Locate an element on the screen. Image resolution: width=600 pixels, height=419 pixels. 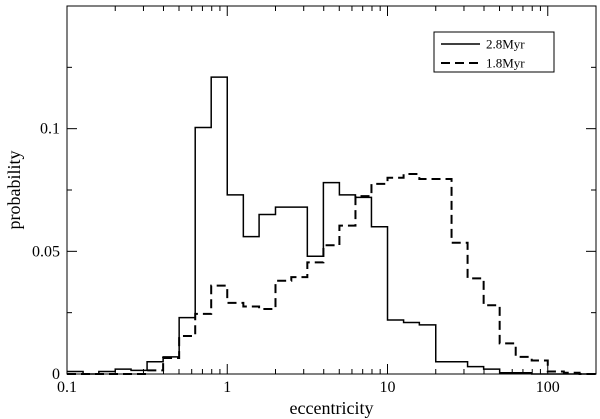
legend: 2.8Myr 1.8Myr is located at coordinates (494, 52).